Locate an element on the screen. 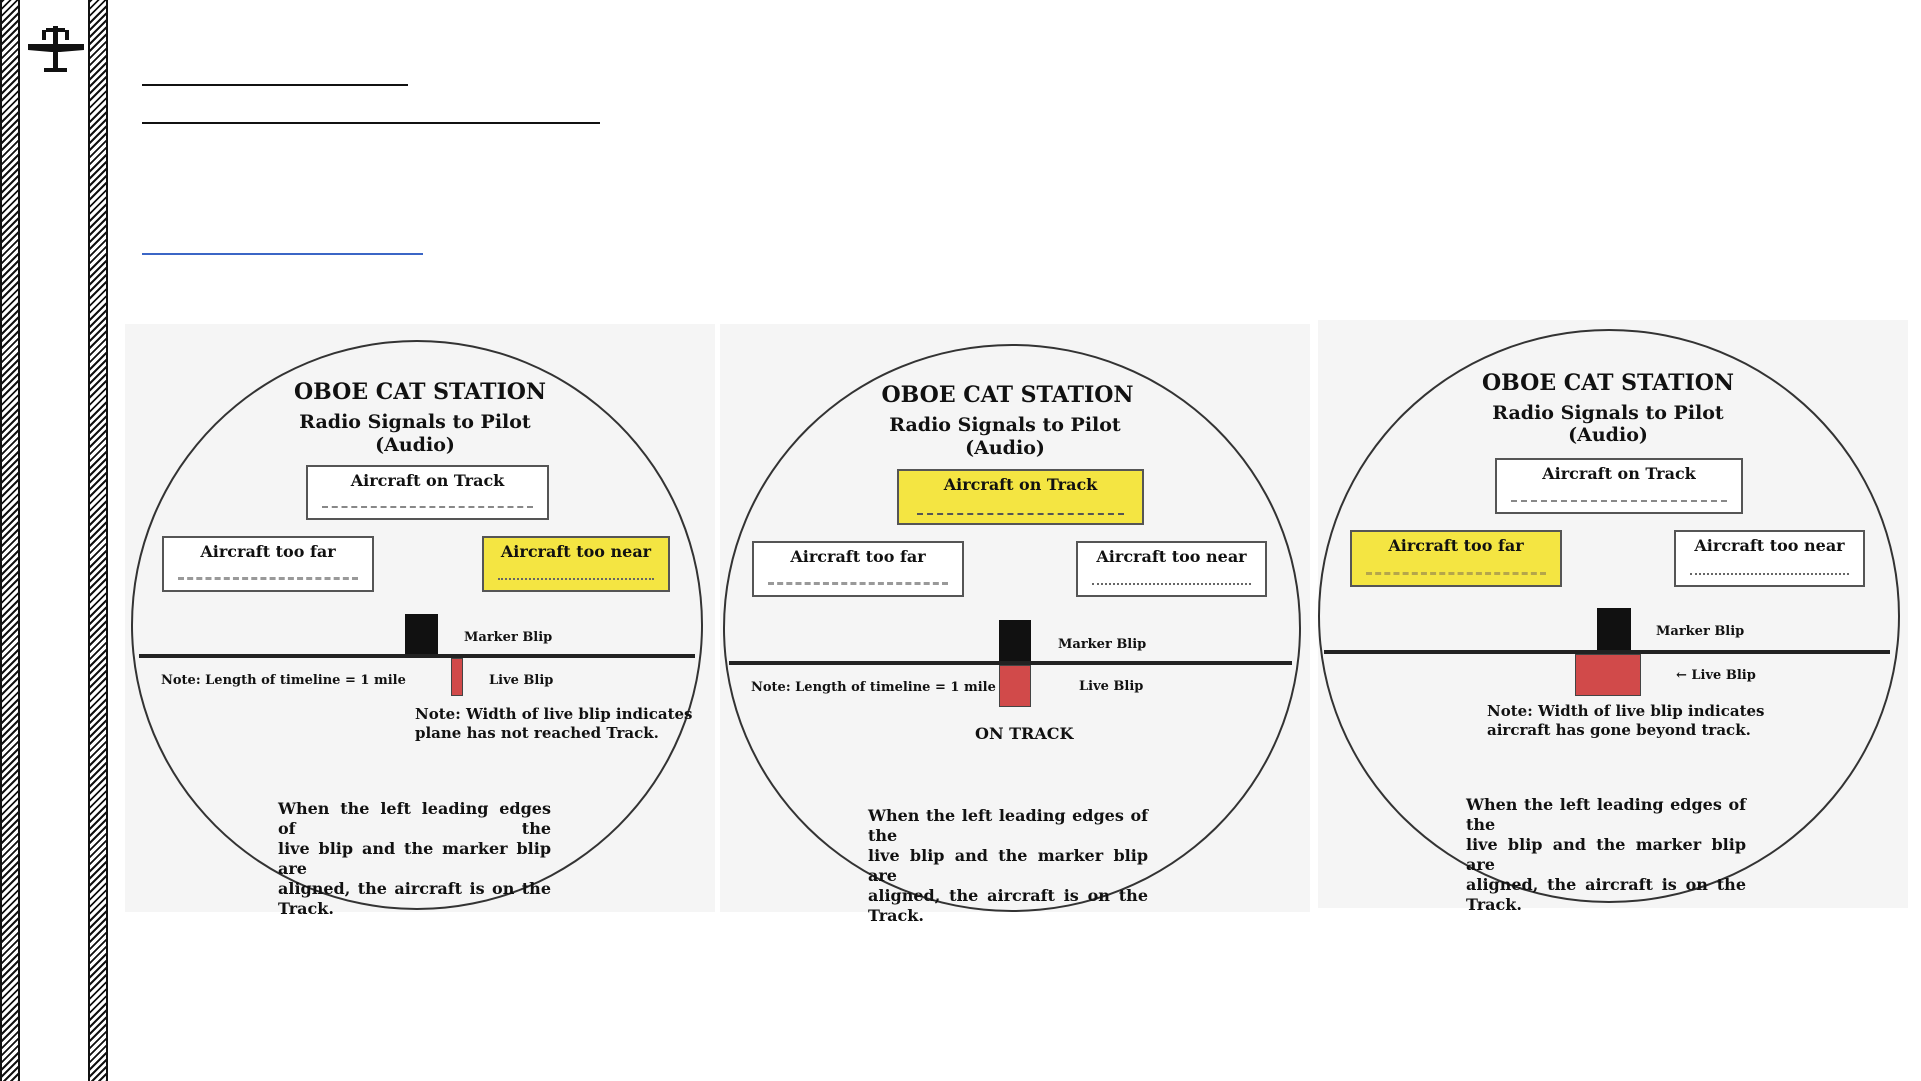  on-track-label: ON TRACK is located at coordinates (1024, 733).